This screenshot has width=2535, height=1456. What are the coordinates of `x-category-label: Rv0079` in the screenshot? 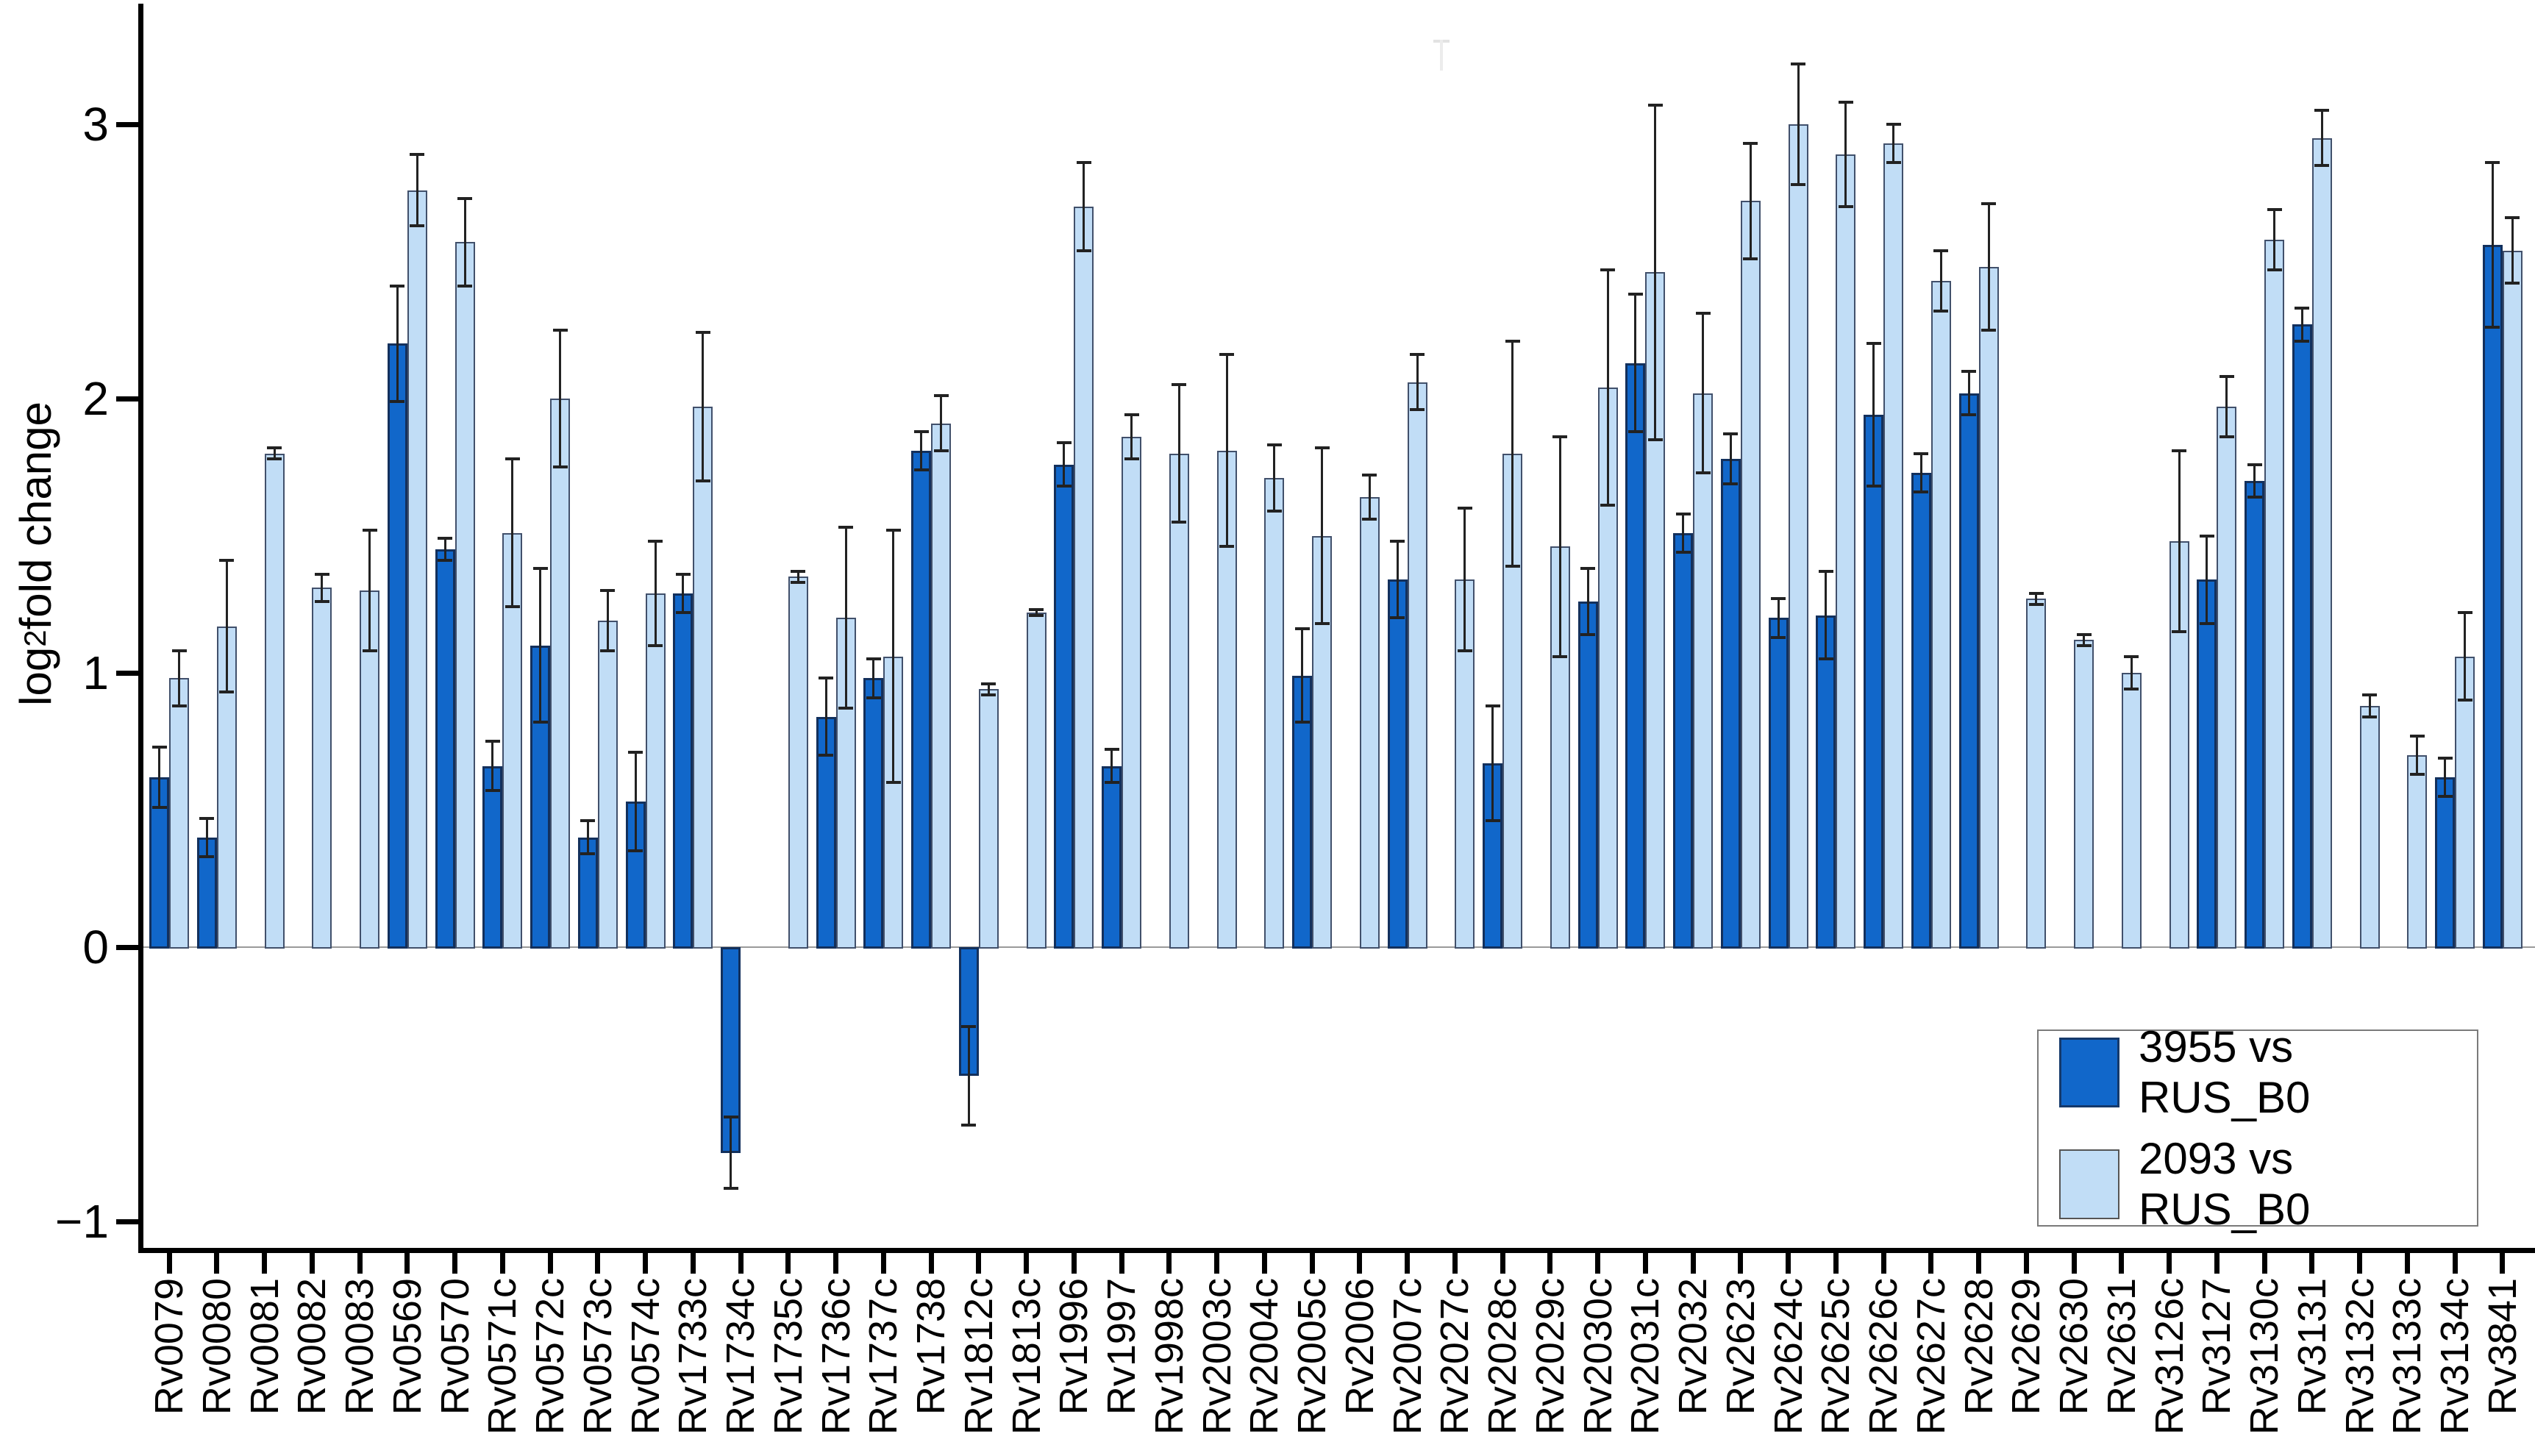 It's located at (169, 1347).